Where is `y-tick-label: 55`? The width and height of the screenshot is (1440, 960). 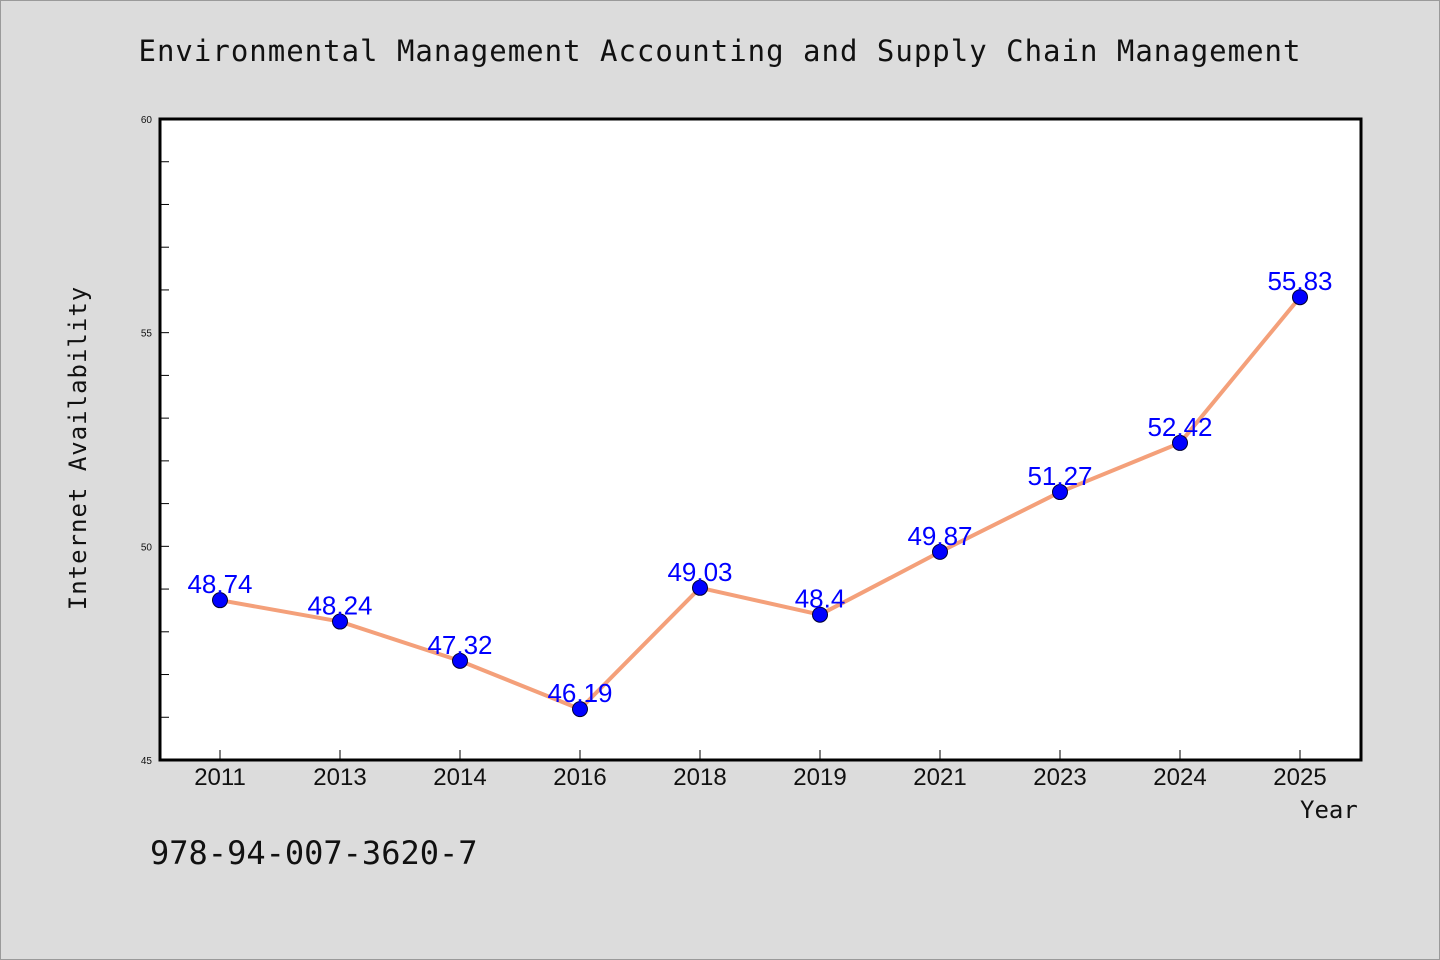 y-tick-label: 55 is located at coordinates (147, 334).